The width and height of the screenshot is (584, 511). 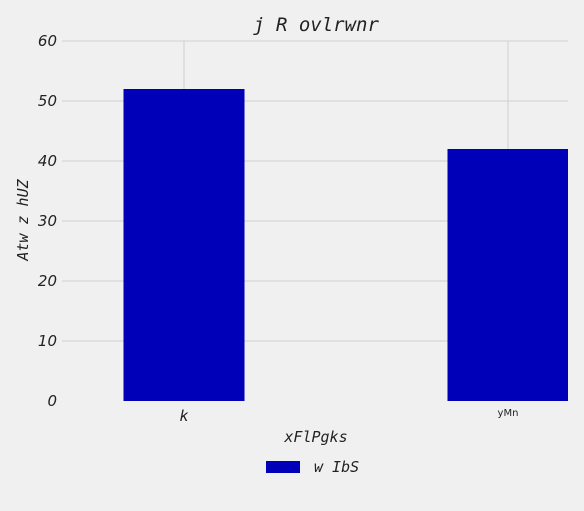 What do you see at coordinates (183, 416) in the screenshot?
I see `x-tick-label: k` at bounding box center [183, 416].